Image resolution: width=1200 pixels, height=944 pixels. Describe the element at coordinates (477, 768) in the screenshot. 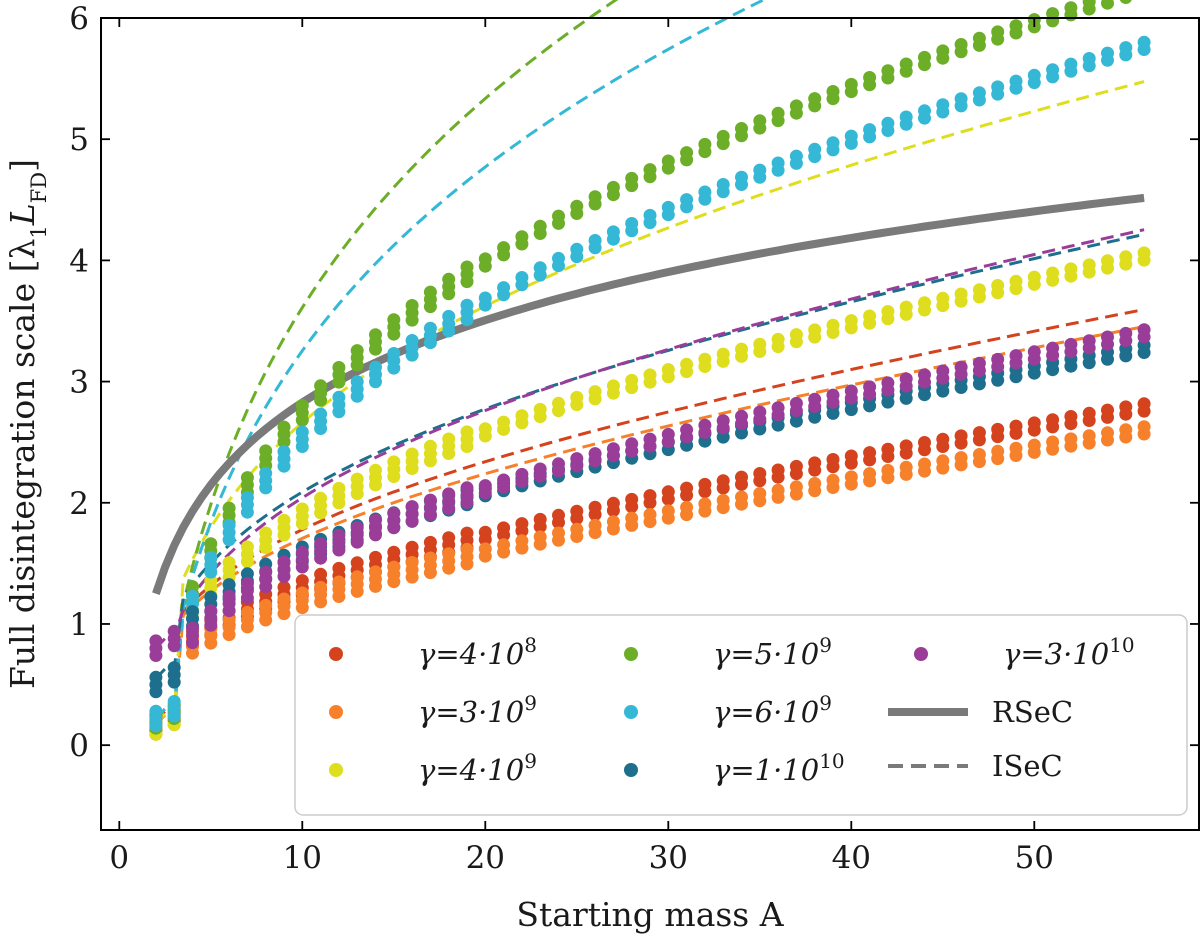

I see `legend-label-2: γ=4·109` at that location.